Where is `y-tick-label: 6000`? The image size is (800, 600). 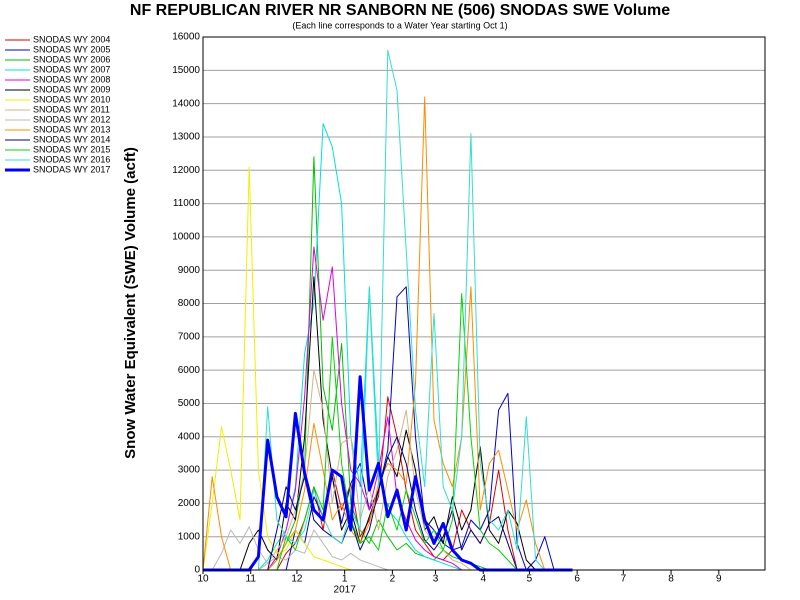
y-tick-label: 6000 is located at coordinates (189, 370).